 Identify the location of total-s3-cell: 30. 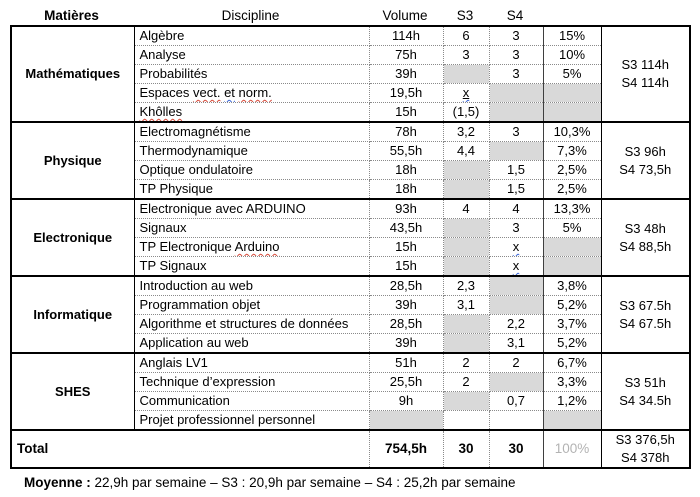
(466, 449).